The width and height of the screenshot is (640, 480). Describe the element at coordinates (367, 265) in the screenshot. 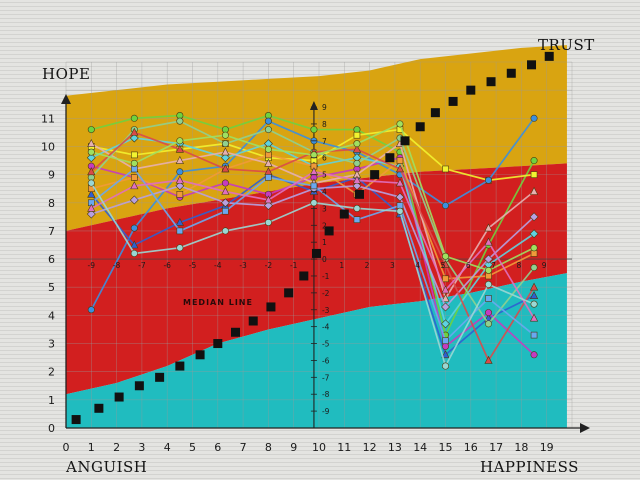

I see `horizontal-tick-label: 2` at that location.